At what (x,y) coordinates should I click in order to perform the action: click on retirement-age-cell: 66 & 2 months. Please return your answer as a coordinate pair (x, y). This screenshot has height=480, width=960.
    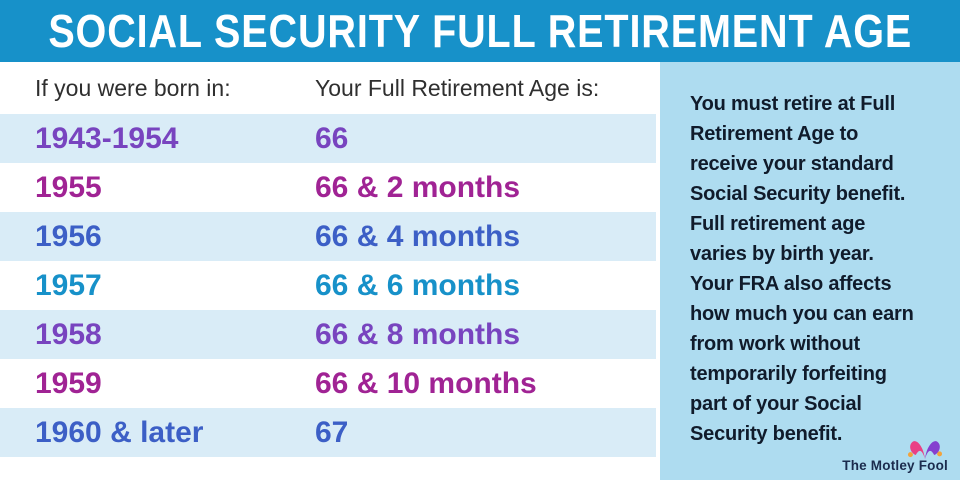
    Looking at the image, I should click on (418, 187).